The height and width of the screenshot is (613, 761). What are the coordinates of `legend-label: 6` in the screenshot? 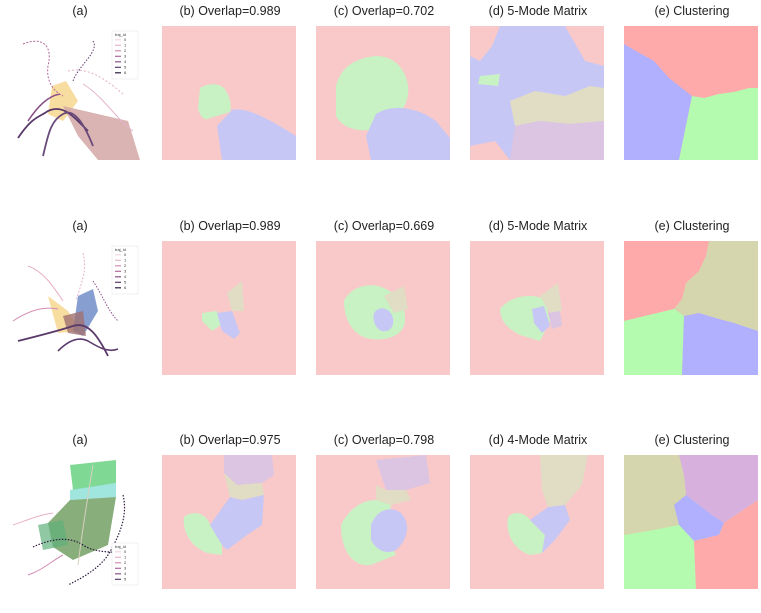 It's located at (125, 287).